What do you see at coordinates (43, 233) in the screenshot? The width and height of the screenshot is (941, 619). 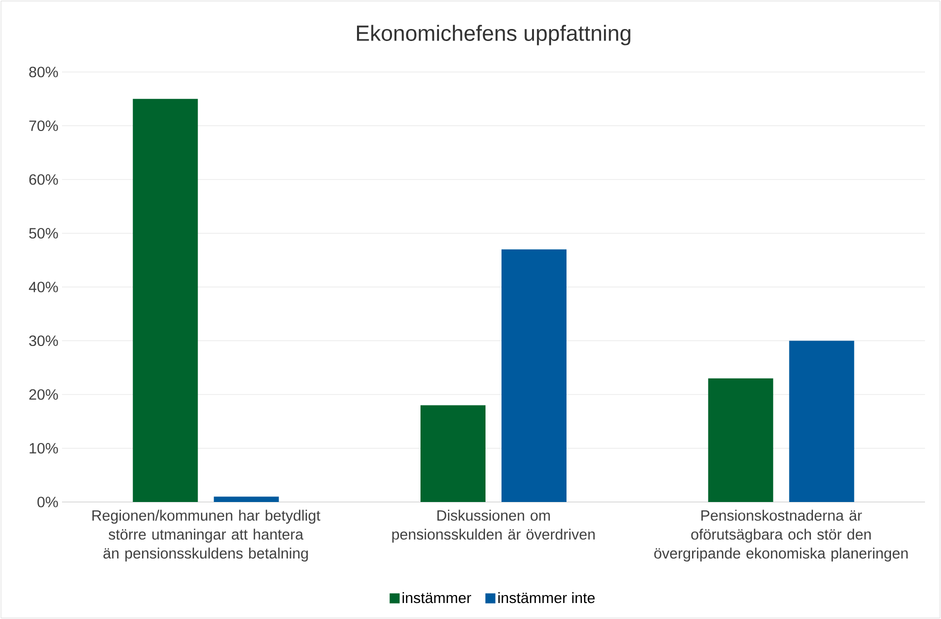 I see `y-tick-label: 50%` at bounding box center [43, 233].